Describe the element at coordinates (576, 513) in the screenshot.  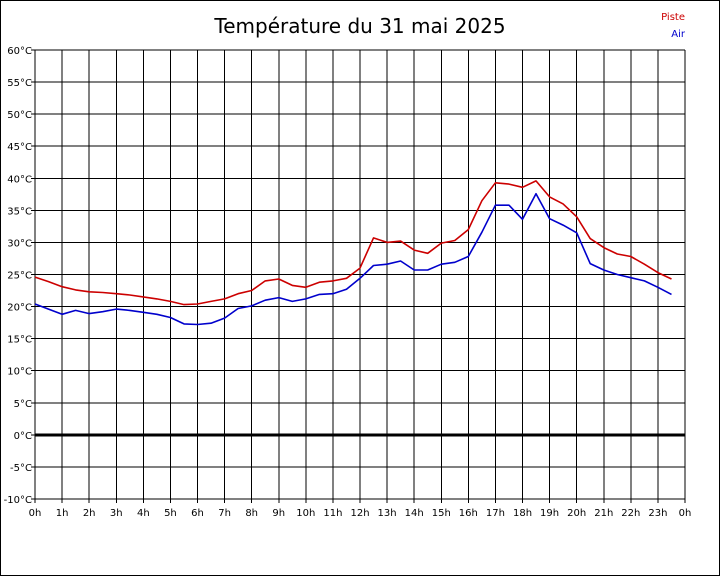
I see `x-tick-label: 20h` at that location.